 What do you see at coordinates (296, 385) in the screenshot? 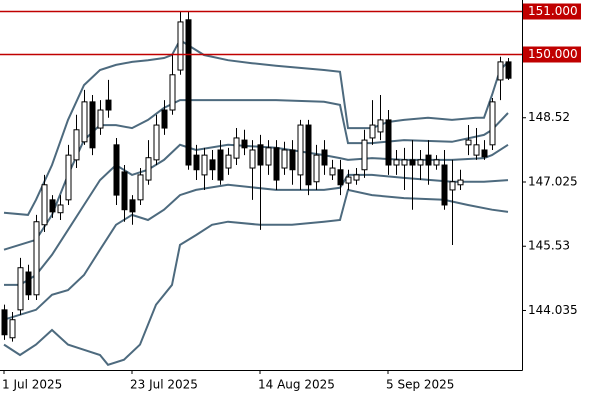
I see `x-tick-label: 14 Aug 2025` at bounding box center [296, 385].